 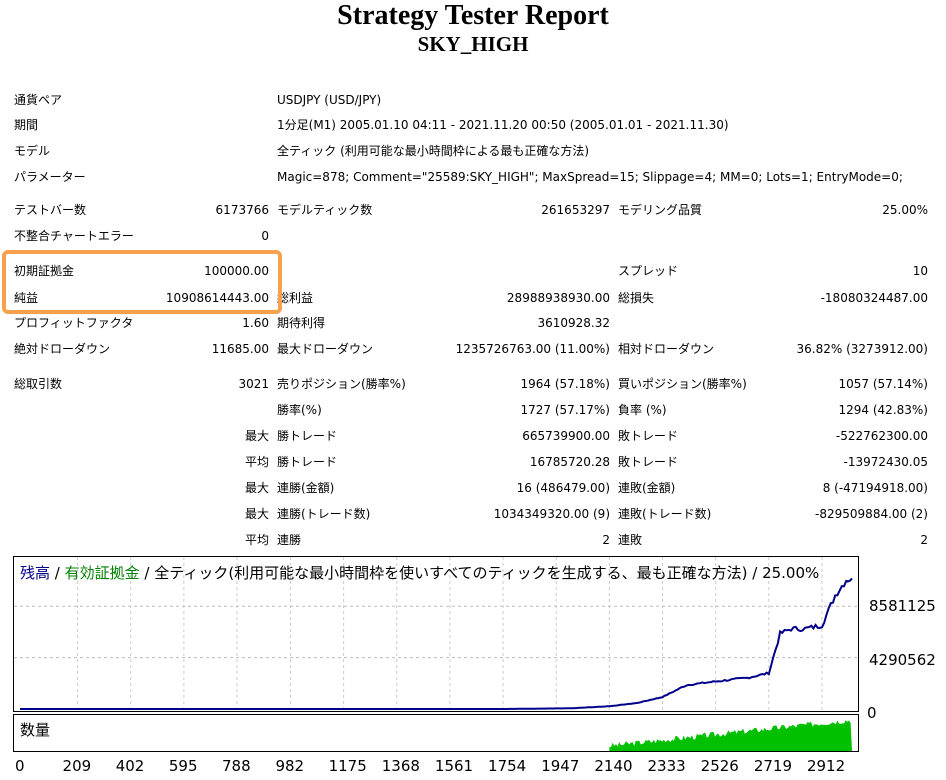 I want to click on avg-cons-wins-label: 連勝, so click(x=289, y=540).